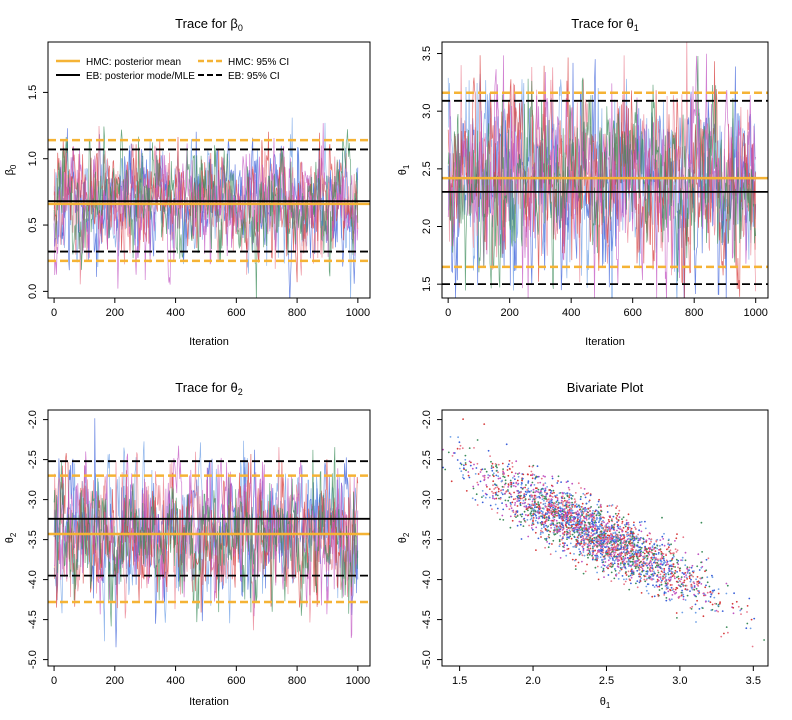 The height and width of the screenshot is (720, 792). I want to click on x-tick-label: 600, so click(236, 313).